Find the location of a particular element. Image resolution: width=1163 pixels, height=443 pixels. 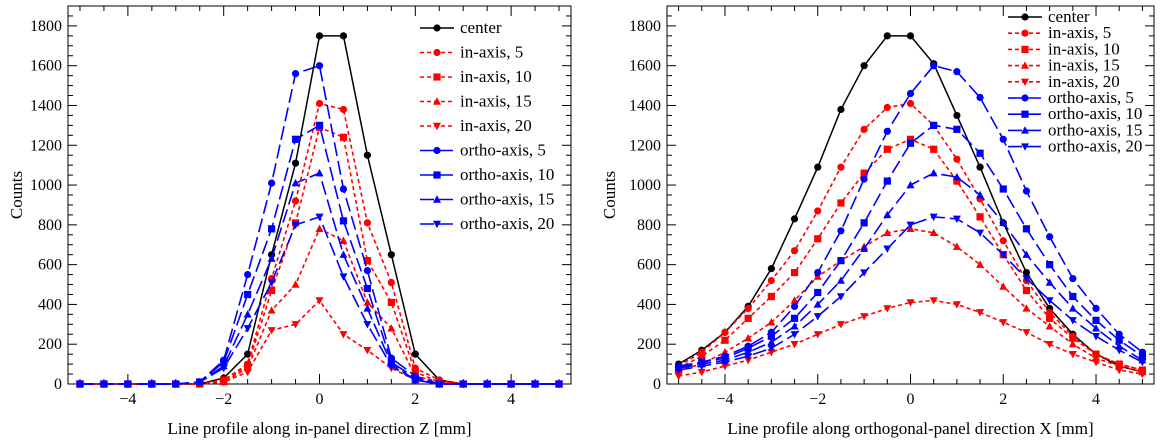

legend-label: ortho-axis, 10 is located at coordinates (1095, 113).